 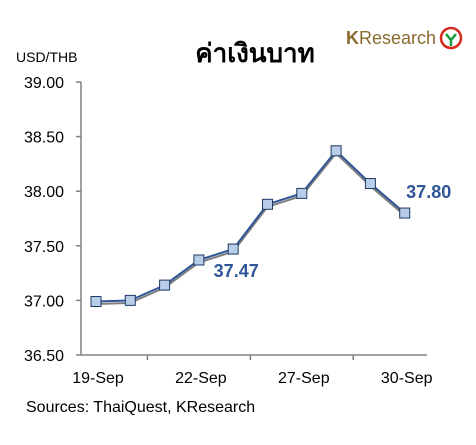 What do you see at coordinates (44, 138) in the screenshot?
I see `y-tick-label: 38.50` at bounding box center [44, 138].